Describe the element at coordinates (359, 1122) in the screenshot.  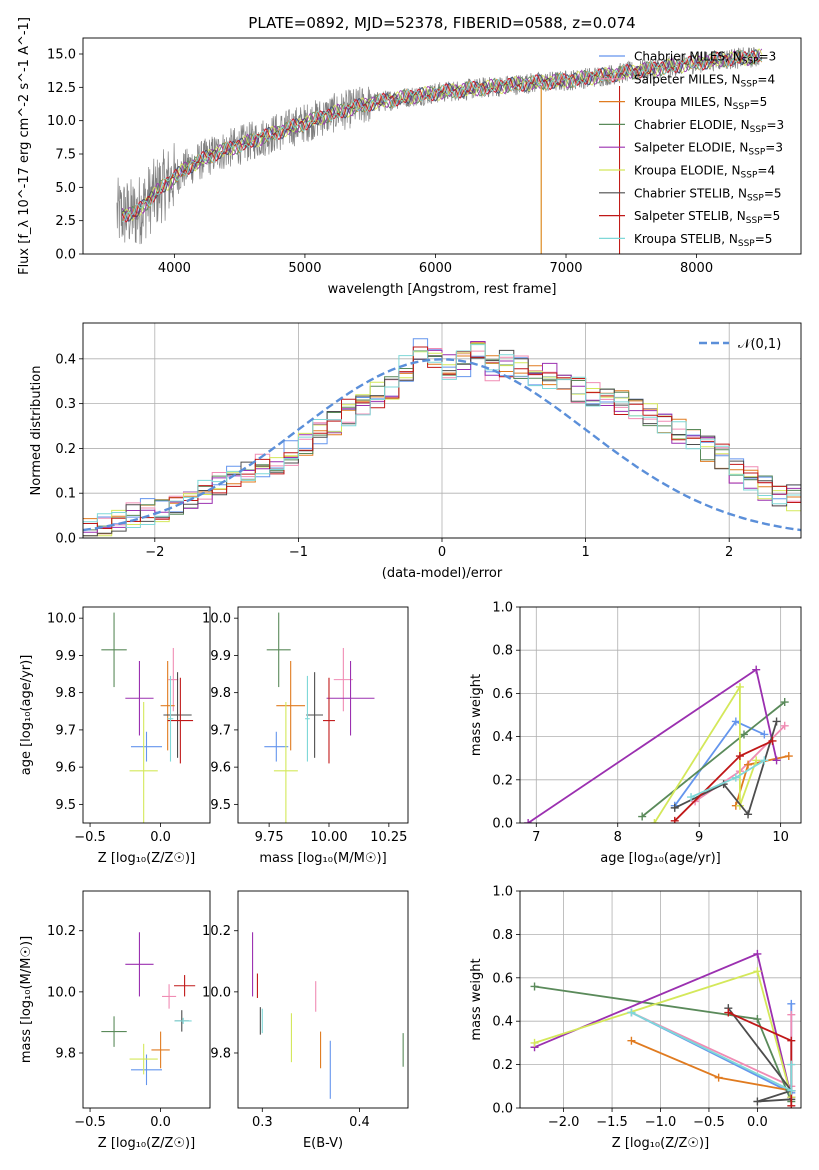
I see `x-tick-label: 0.4` at that location.